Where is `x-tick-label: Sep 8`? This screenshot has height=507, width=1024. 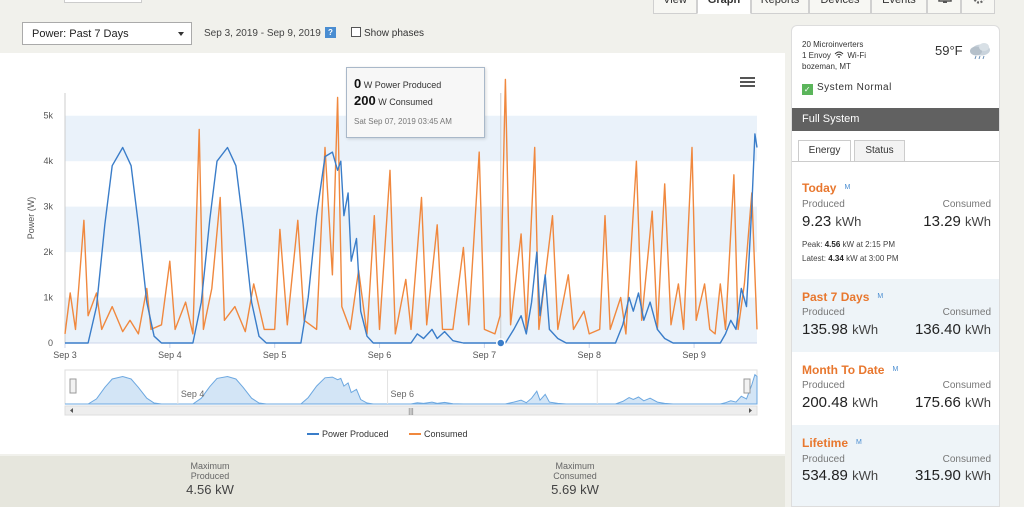 x-tick-label: Sep 8 is located at coordinates (589, 355).